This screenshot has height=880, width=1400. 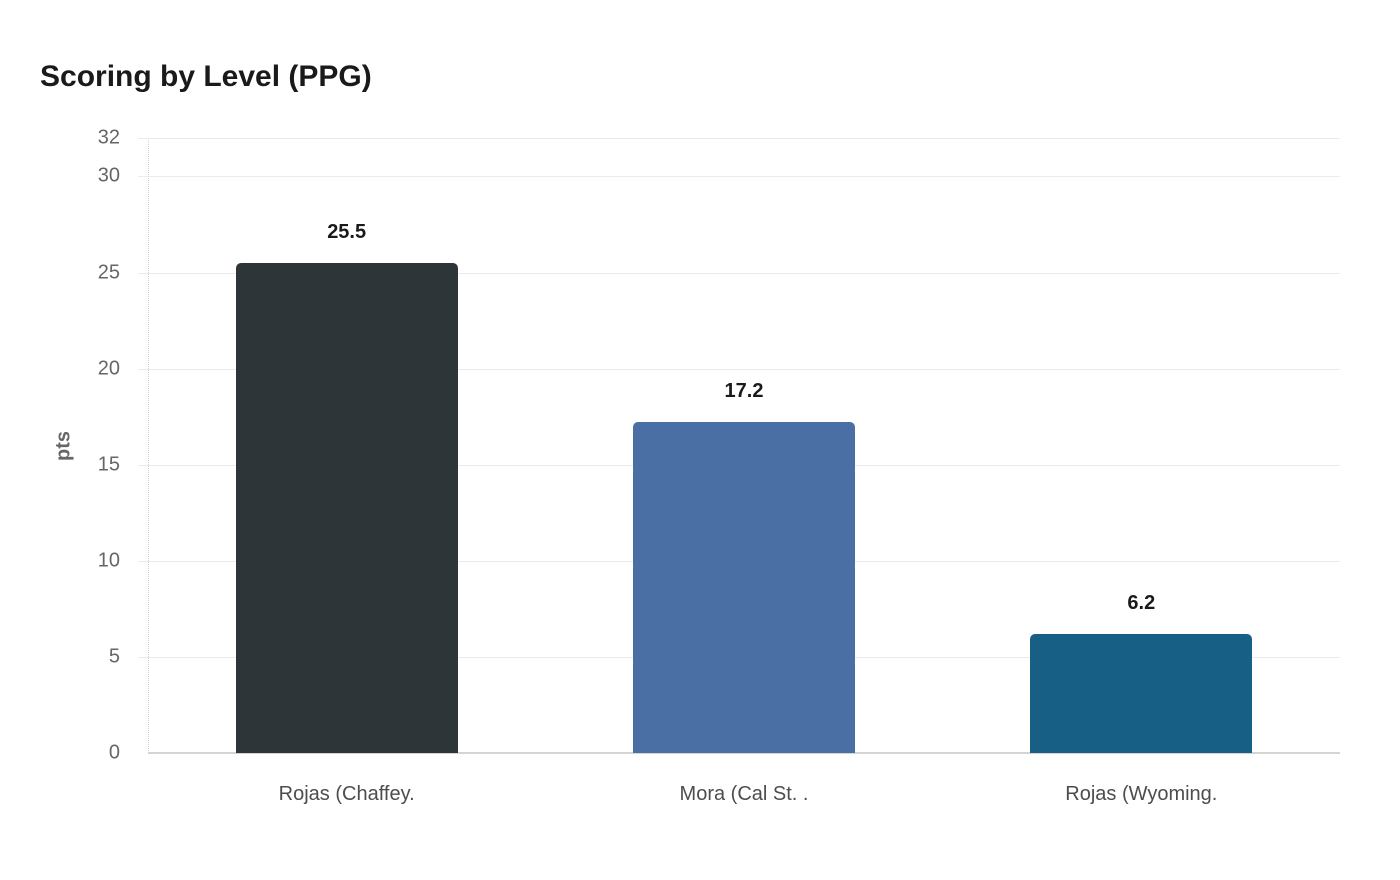 What do you see at coordinates (108, 137) in the screenshot?
I see `y-tick-label: 32` at bounding box center [108, 137].